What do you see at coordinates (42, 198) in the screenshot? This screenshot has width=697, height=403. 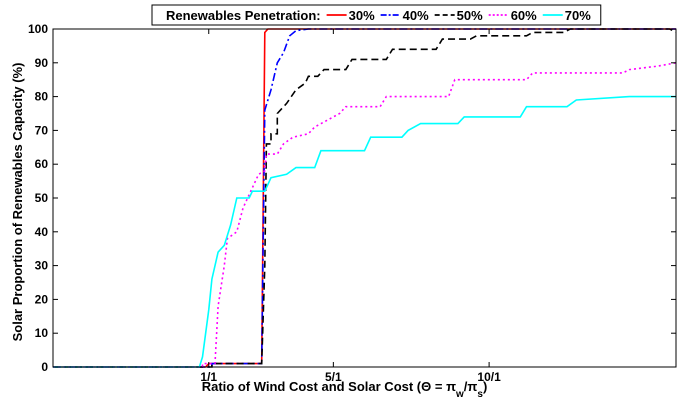 I see `y-tick-label: 50` at bounding box center [42, 198].